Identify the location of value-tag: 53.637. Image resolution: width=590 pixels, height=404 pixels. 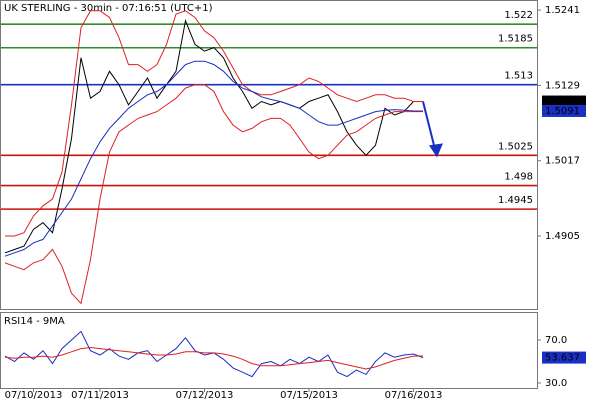
(562, 358).